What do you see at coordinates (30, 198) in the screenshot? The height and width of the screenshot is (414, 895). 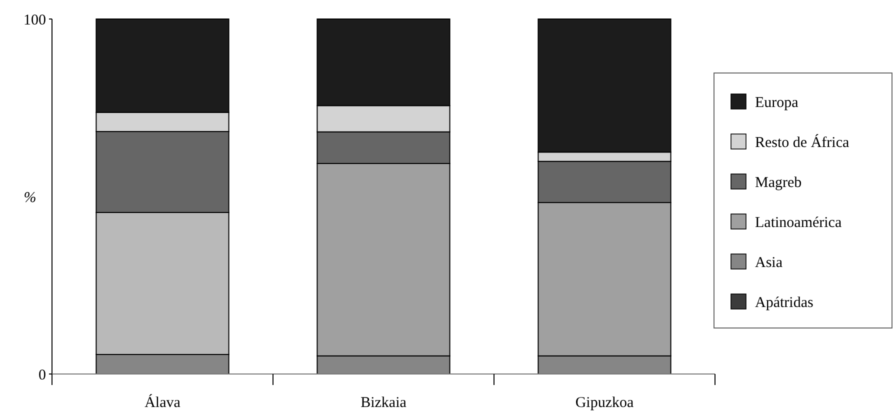 I see `y-axis-title: %` at bounding box center [30, 198].